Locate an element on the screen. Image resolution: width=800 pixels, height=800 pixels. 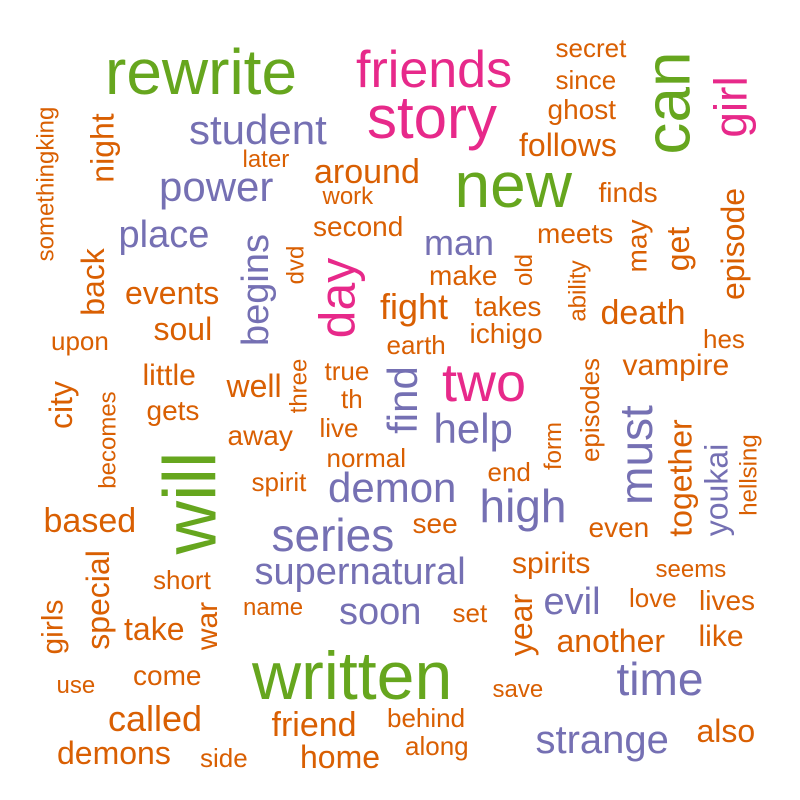
word-night: night is located at coordinates (102, 148).